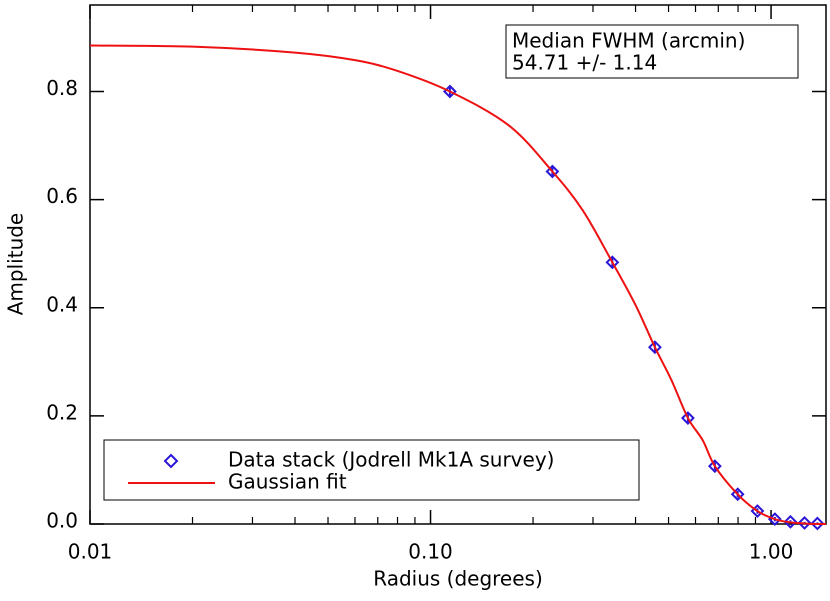  What do you see at coordinates (90, 552) in the screenshot?
I see `x-tick-label: 0.01` at bounding box center [90, 552].